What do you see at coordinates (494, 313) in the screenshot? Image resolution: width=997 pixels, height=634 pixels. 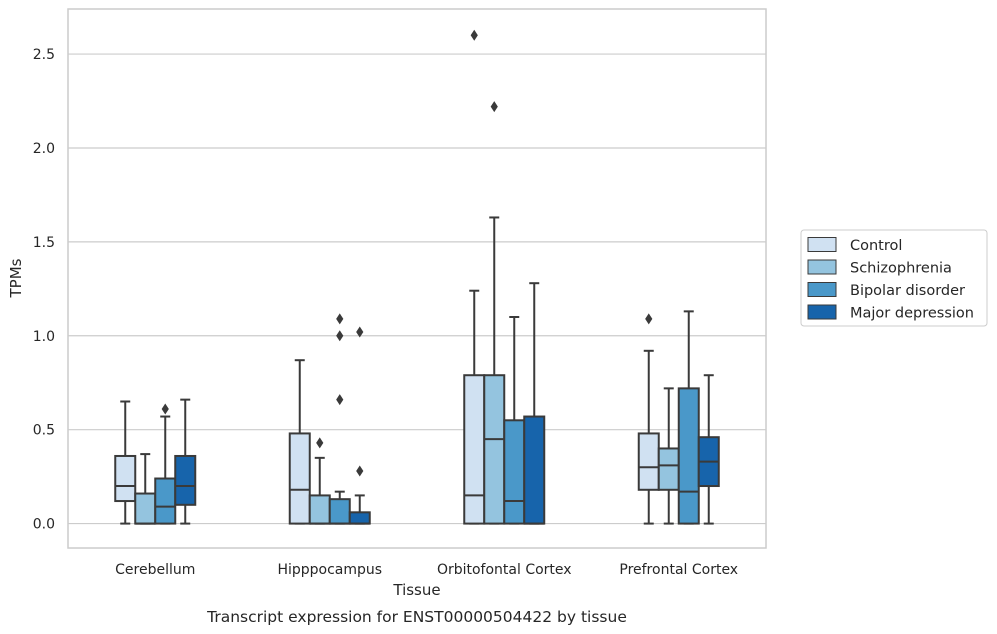 I see `box-schizophrenia-orbitofontal-cortex` at bounding box center [494, 313].